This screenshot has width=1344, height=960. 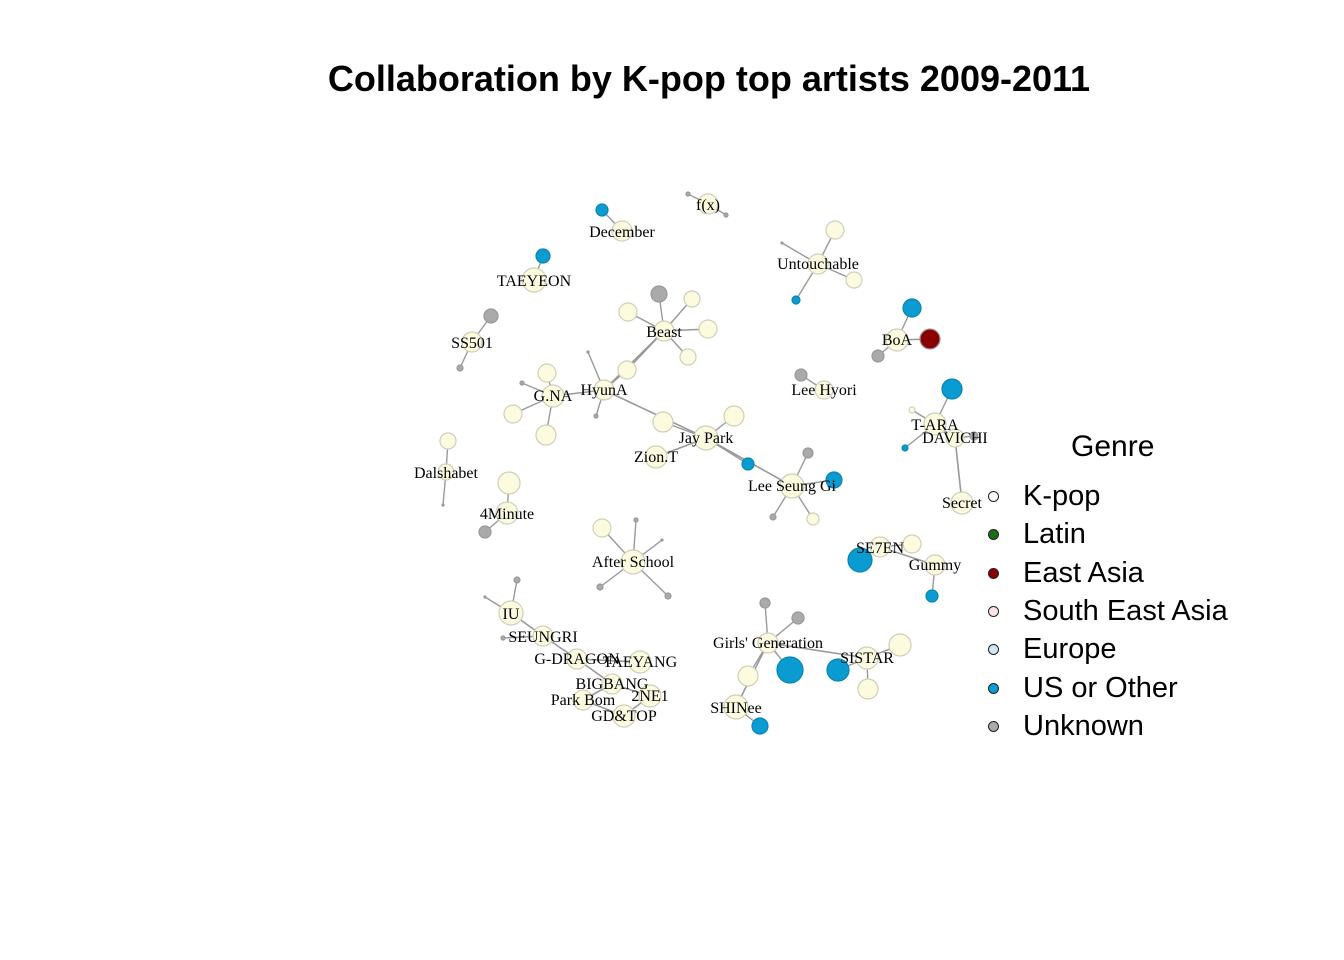 I want to click on artist-label: SHINee, so click(x=736, y=708).